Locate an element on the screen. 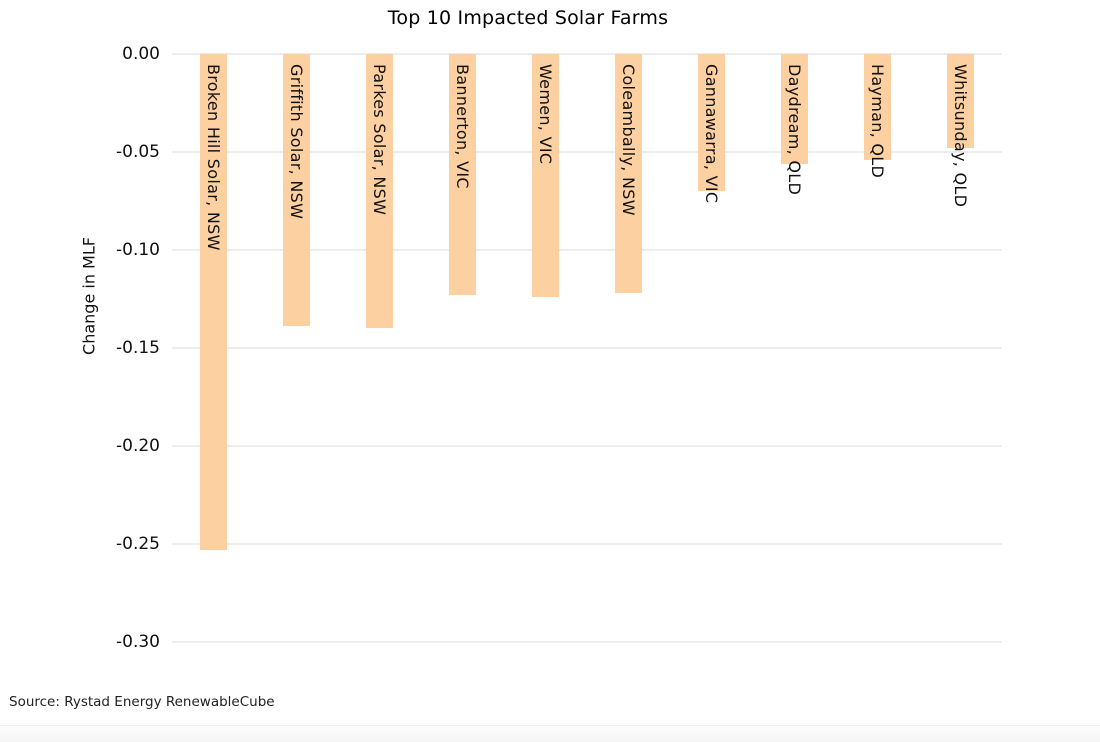 This screenshot has height=742, width=1100. y-tick-label: -0.15 is located at coordinates (138, 348).